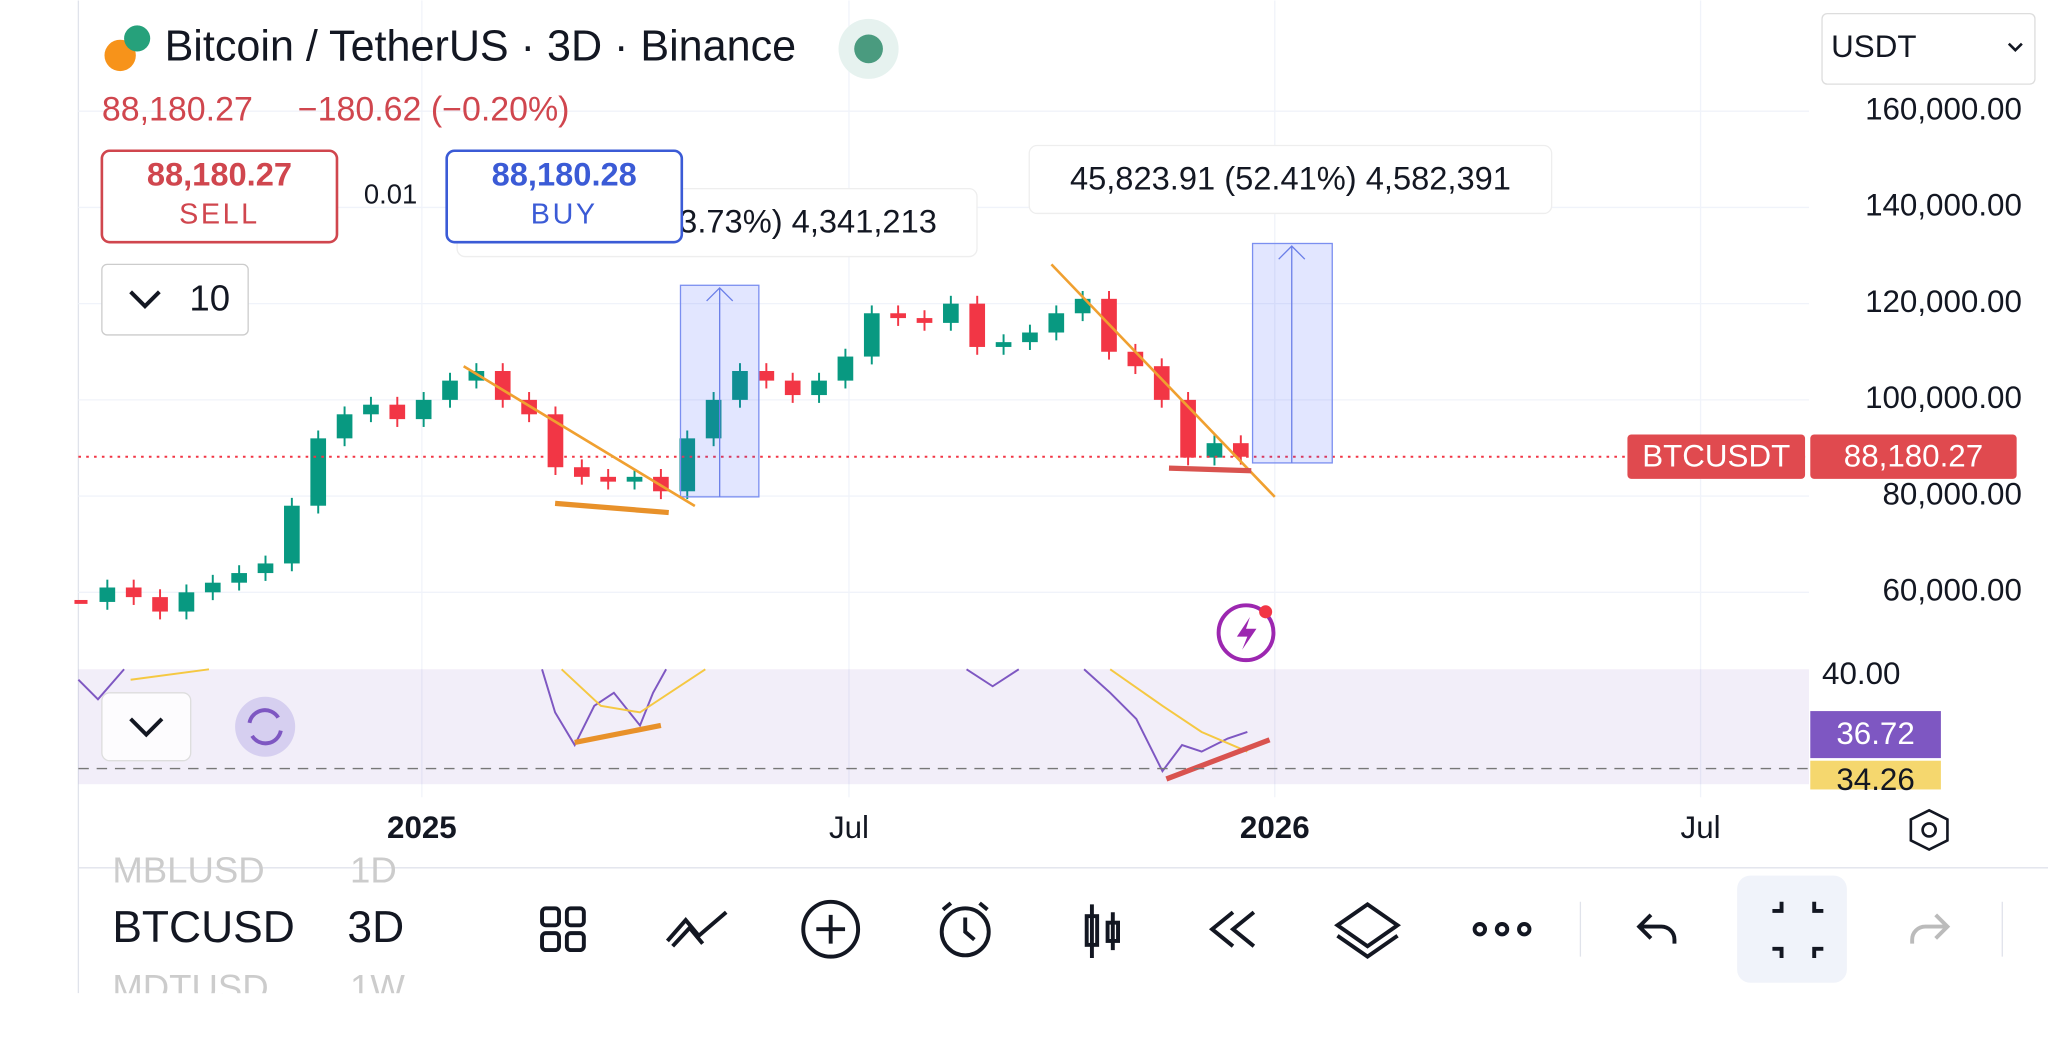 Image resolution: width=2048 pixels, height=1046 pixels. I want to click on replay-icon, so click(1232, 929).